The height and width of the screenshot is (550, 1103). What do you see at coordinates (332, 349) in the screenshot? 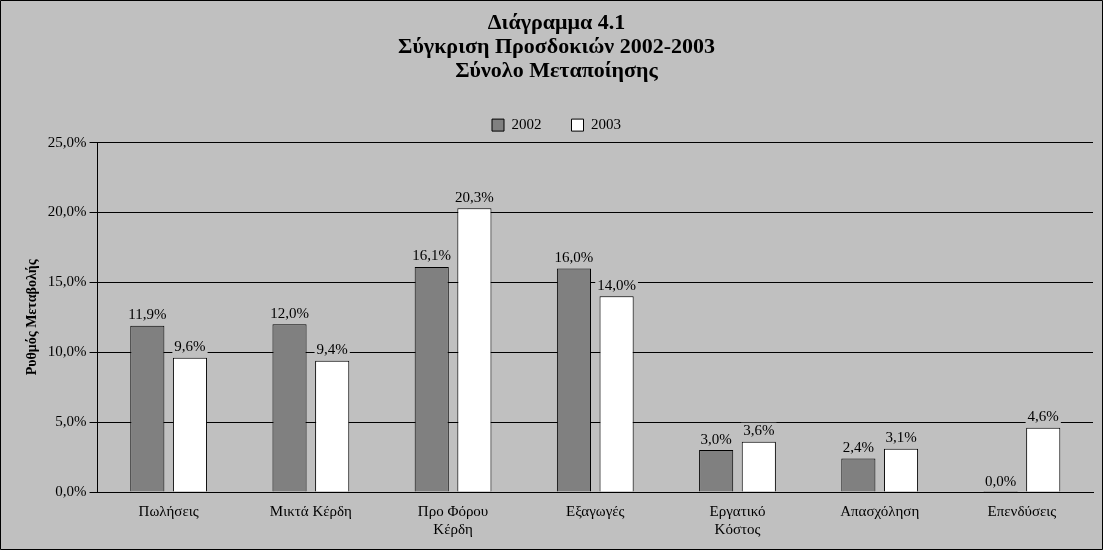
I see `data-label: 9,4%` at bounding box center [332, 349].